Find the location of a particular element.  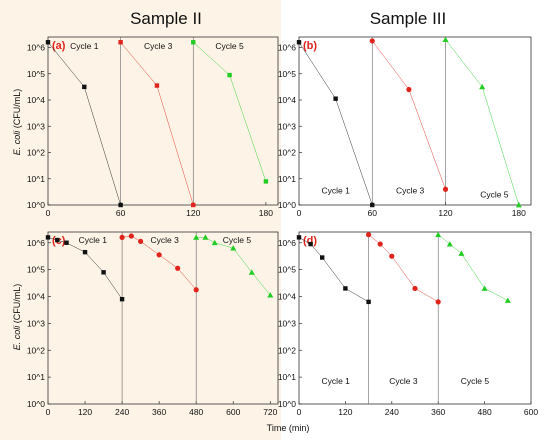

x-tick-label: 240 is located at coordinates (392, 412).